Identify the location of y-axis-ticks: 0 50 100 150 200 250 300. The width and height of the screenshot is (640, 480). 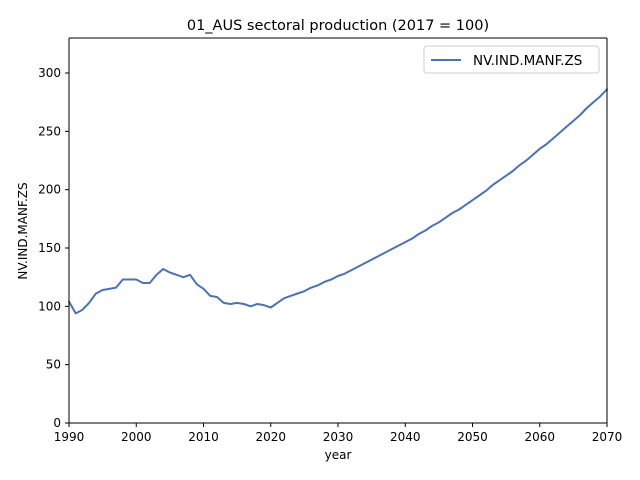
(53, 248).